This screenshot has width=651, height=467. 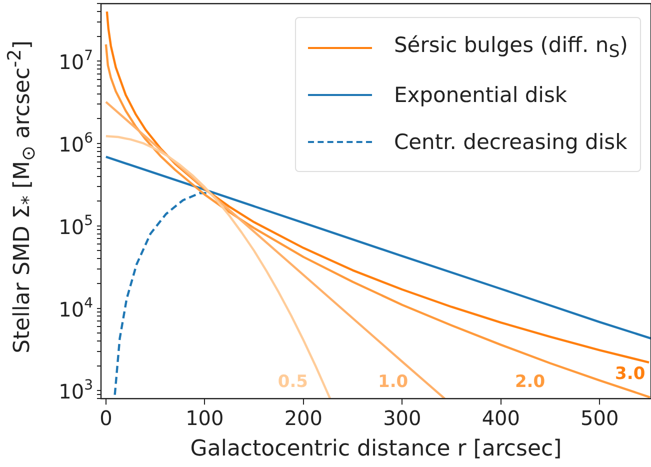 What do you see at coordinates (393, 382) in the screenshot?
I see `annotation: 1.0` at bounding box center [393, 382].